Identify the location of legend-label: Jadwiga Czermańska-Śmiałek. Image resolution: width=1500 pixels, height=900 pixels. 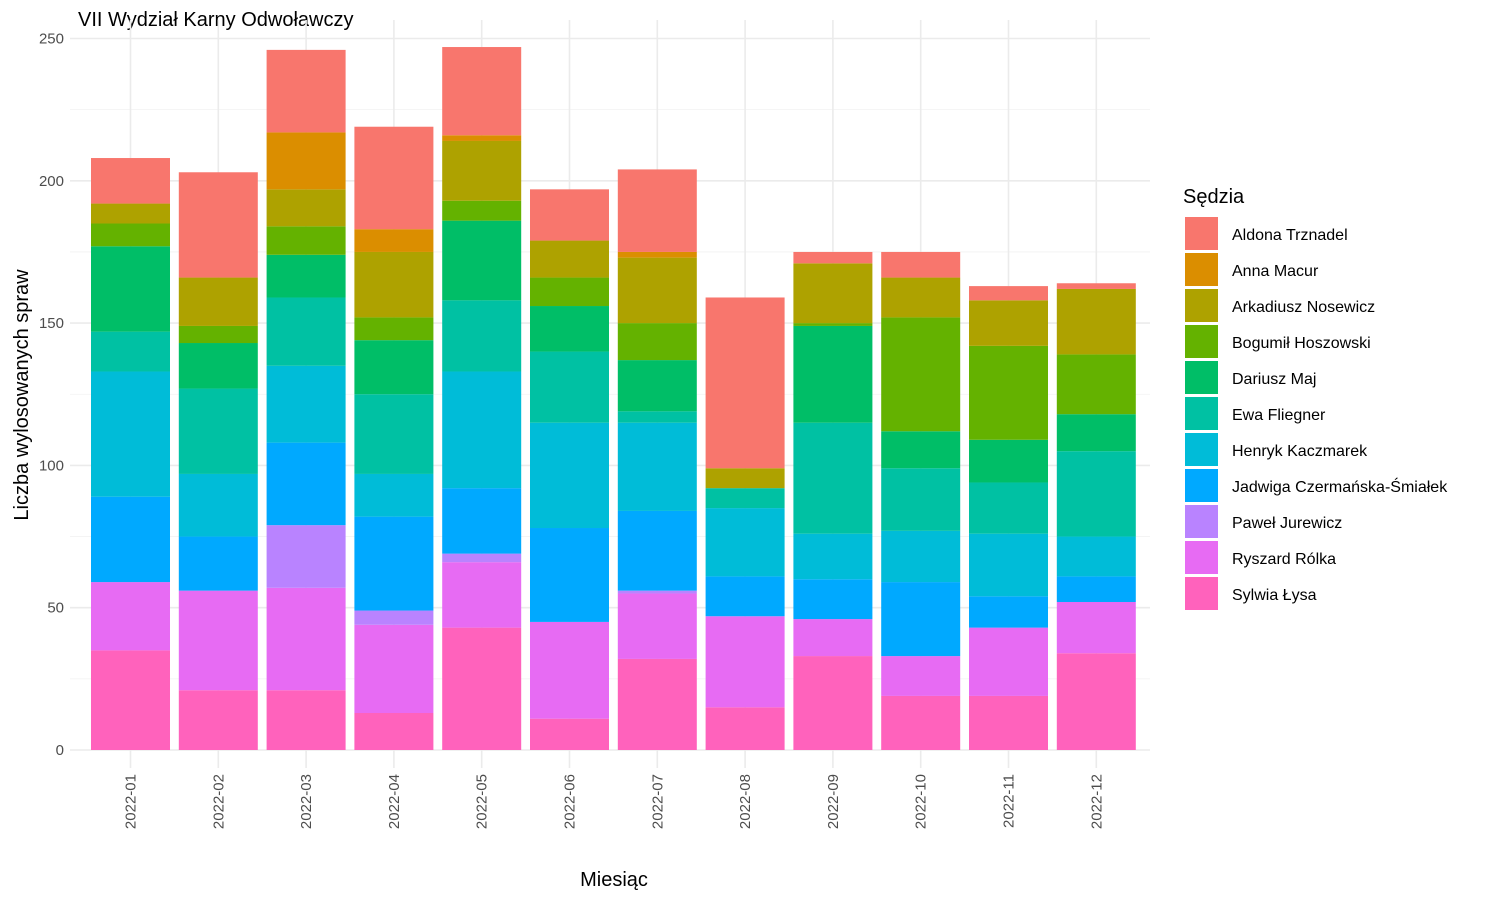
(1340, 486).